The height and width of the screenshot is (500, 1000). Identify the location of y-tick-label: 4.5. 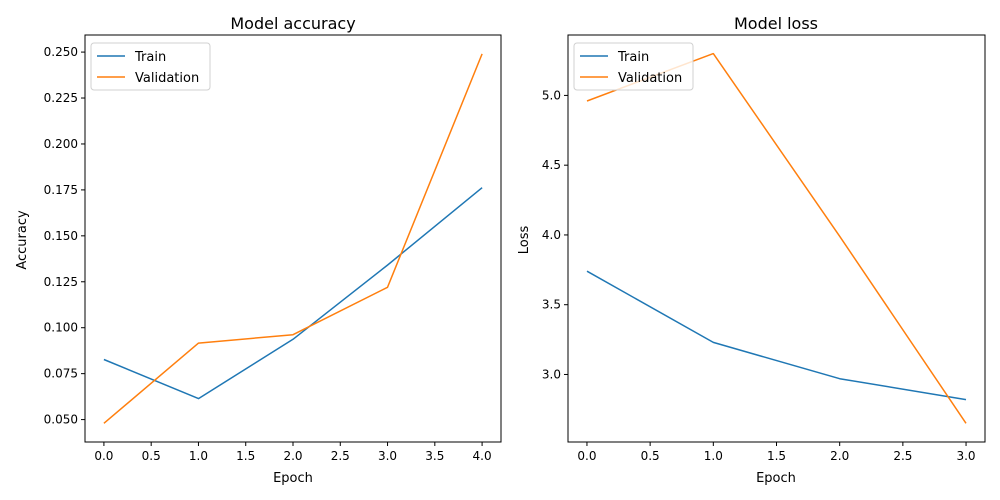
(551, 165).